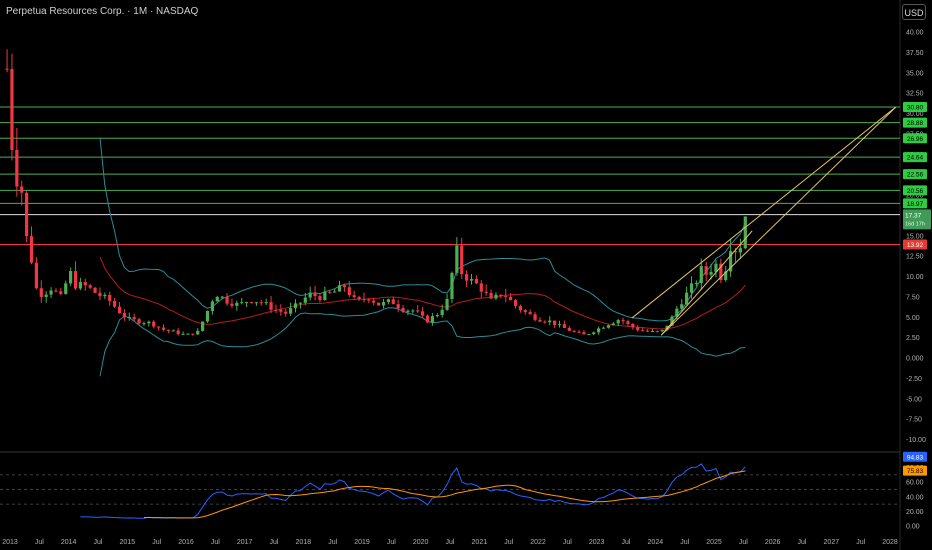 This screenshot has height=550, width=932. What do you see at coordinates (915, 245) in the screenshot?
I see `level-label: 13.92` at bounding box center [915, 245].